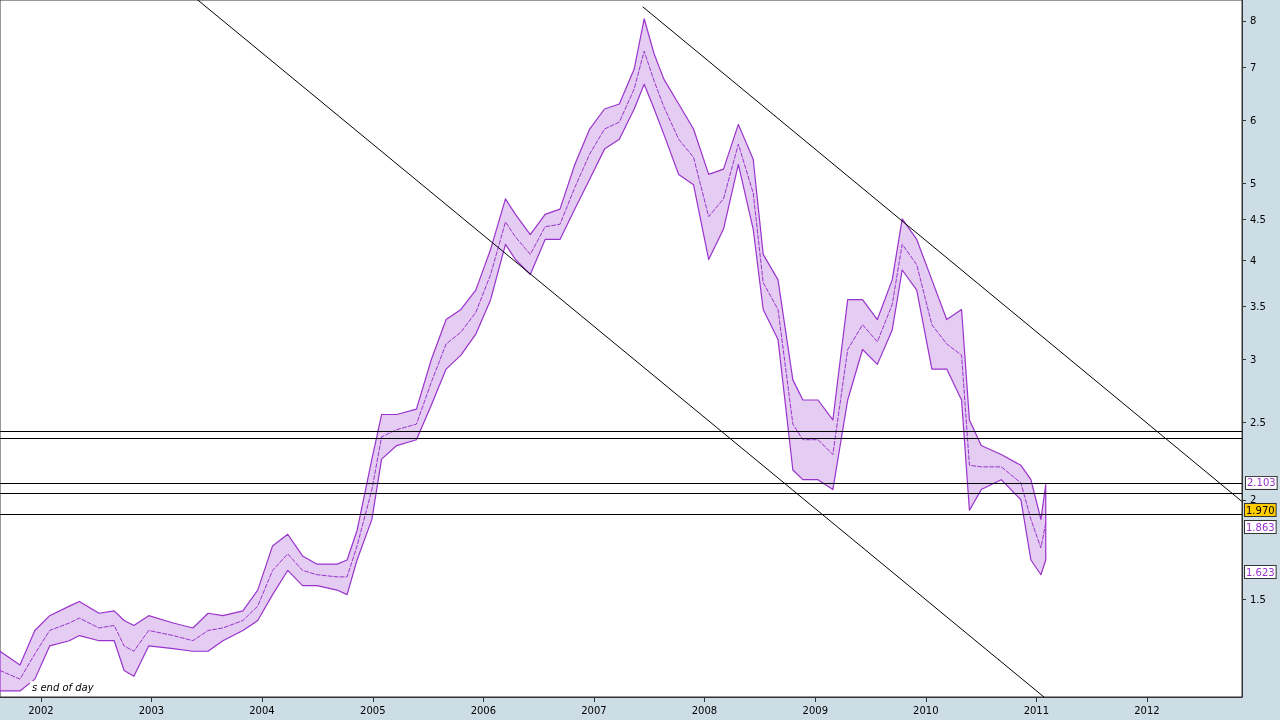 This screenshot has height=720, width=1280. What do you see at coordinates (1036, 710) in the screenshot?
I see `x-tick-label: 2011` at bounding box center [1036, 710].